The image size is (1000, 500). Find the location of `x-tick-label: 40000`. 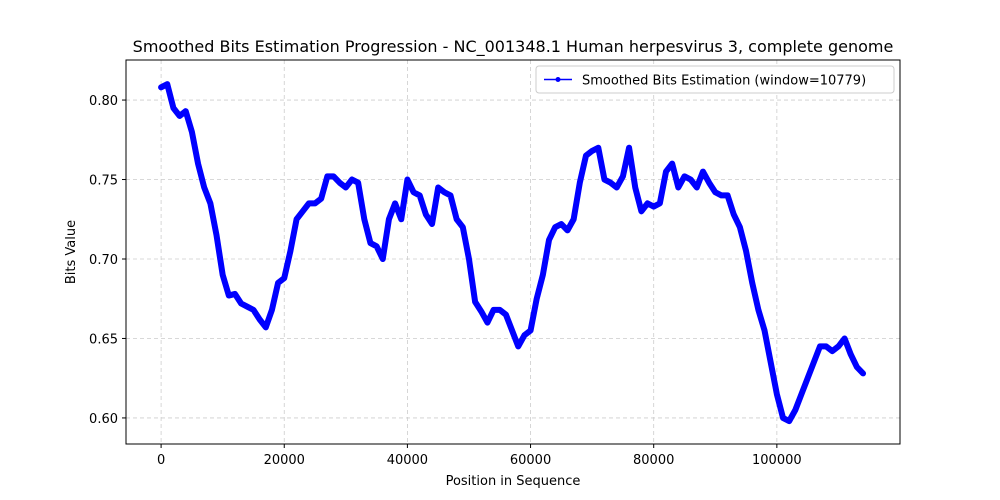

x-tick-label: 40000 is located at coordinates (407, 460).